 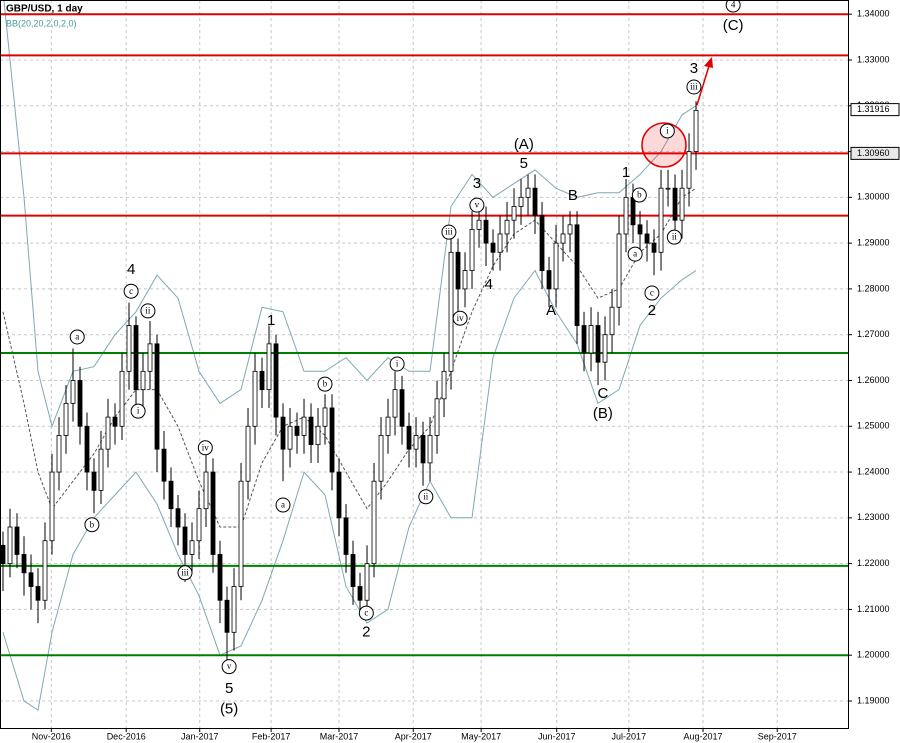 I want to click on x-tick-label: Jun-2017, so click(x=557, y=736).